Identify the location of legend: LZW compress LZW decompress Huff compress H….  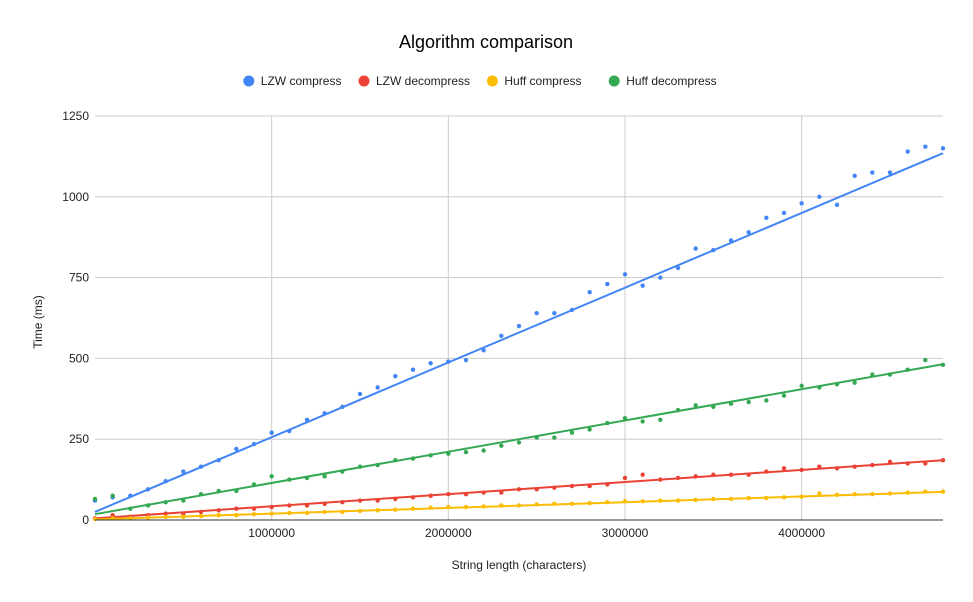
(480, 81).